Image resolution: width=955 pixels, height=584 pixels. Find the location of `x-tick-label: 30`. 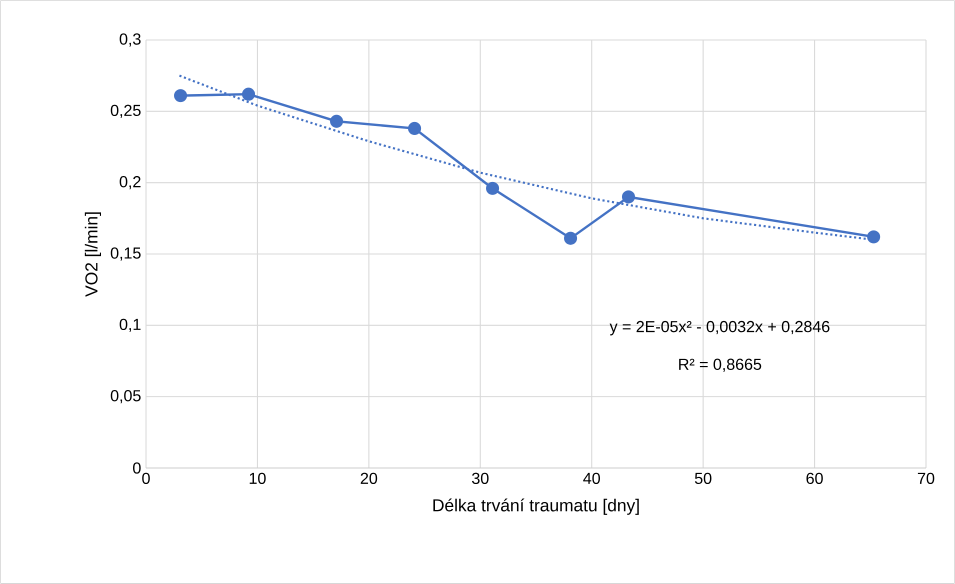

x-tick-label: 30 is located at coordinates (480, 478).